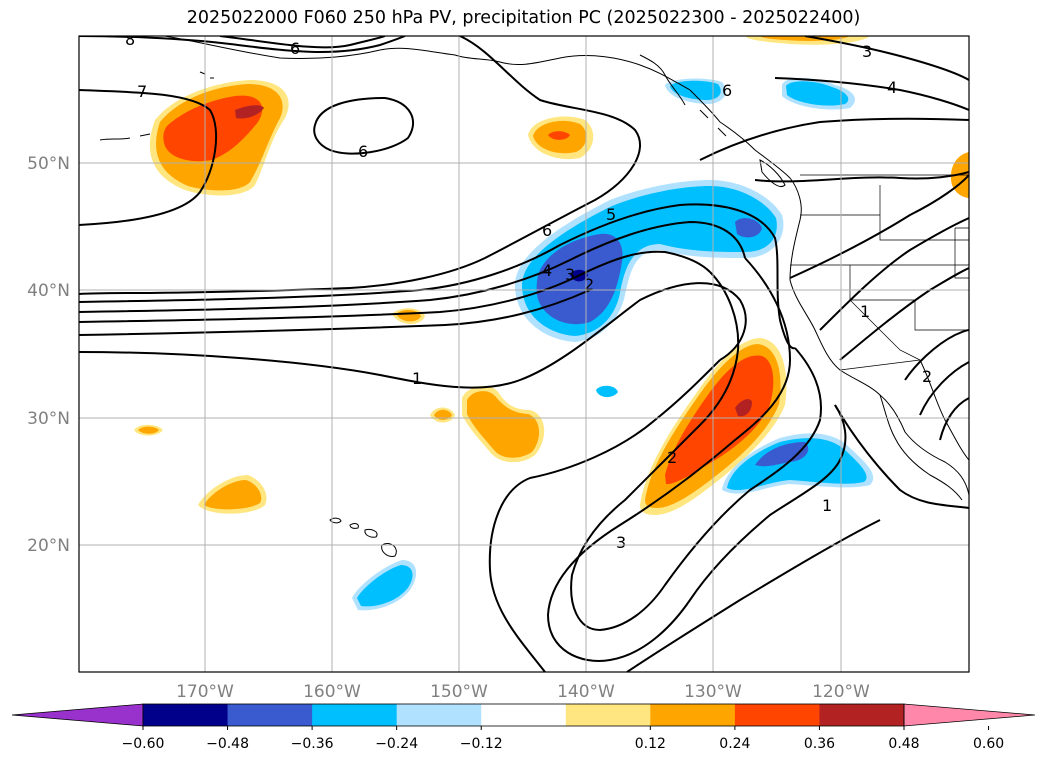 The width and height of the screenshot is (1047, 765). Describe the element at coordinates (48, 355) in the screenshot. I see `latitude-labels: 50°N 40°N 30°N 20°N` at that location.